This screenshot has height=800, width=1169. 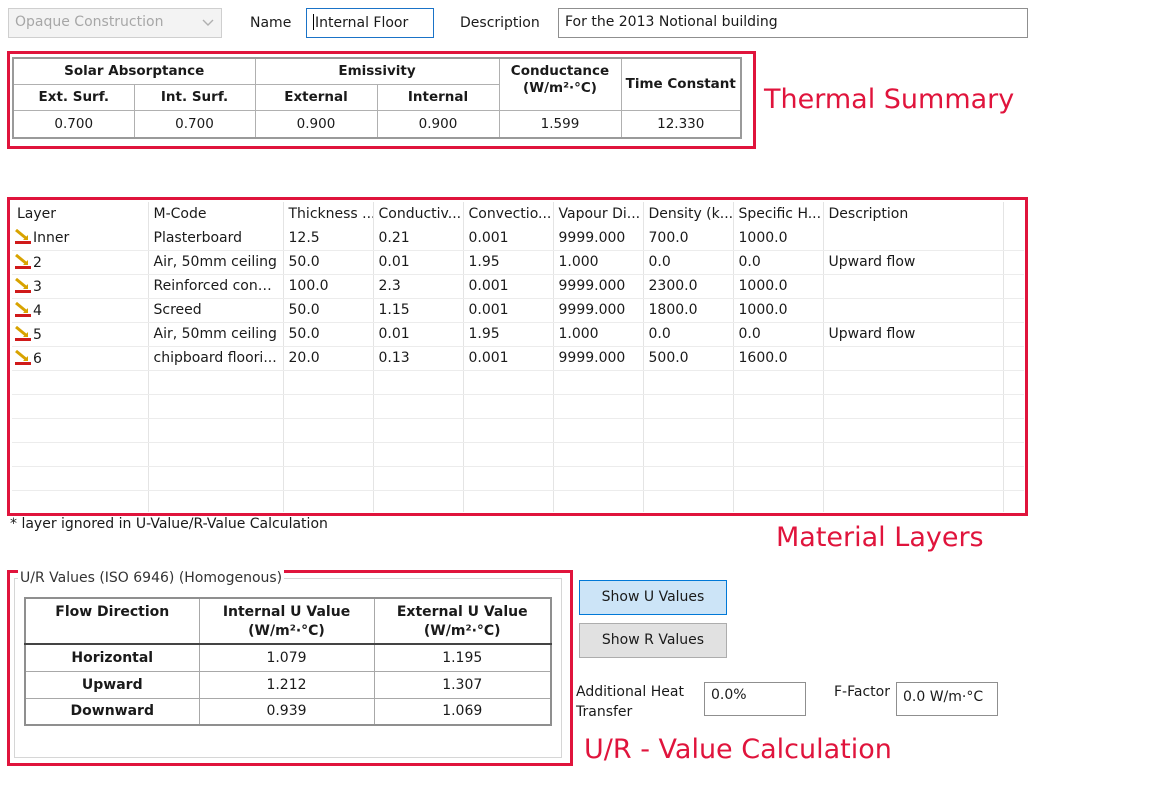 I want to click on layer-cell: Inner, so click(x=80, y=238).